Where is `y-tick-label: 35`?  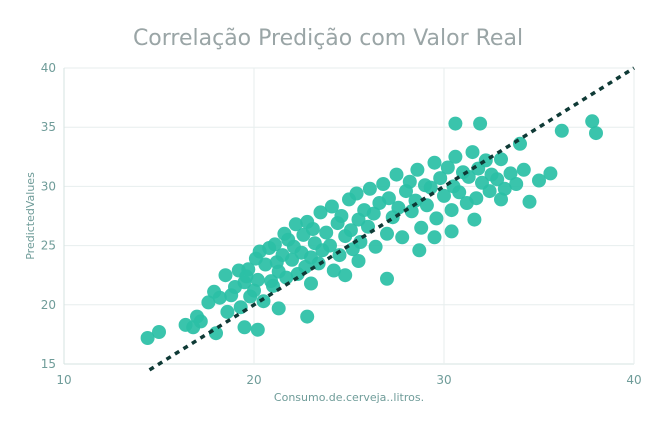
y-tick-label: 35 is located at coordinates (48, 127).